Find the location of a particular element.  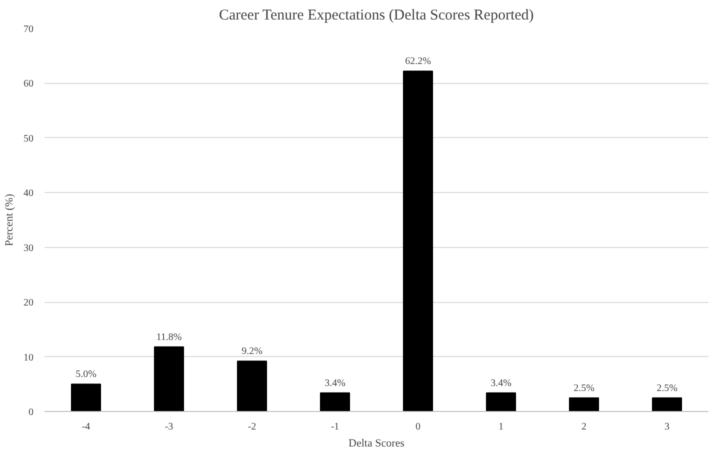

x-tick-label: -1 is located at coordinates (335, 427).